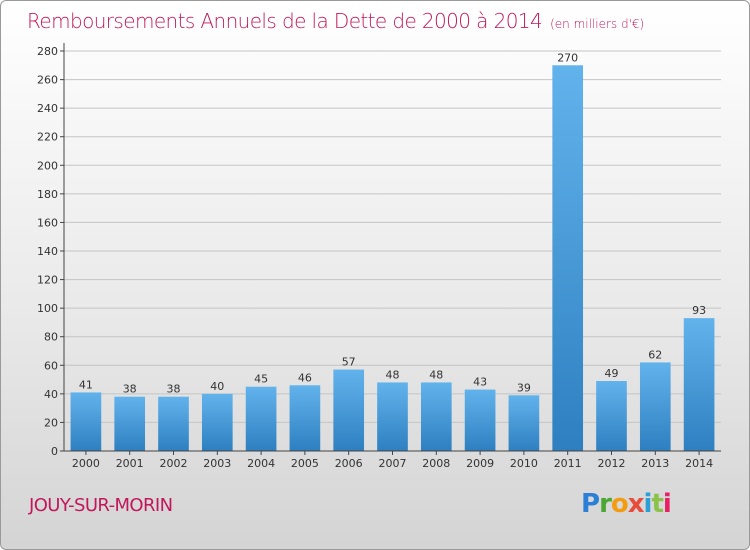  Describe the element at coordinates (47, 222) in the screenshot. I see `y-tick-label: 160` at that location.